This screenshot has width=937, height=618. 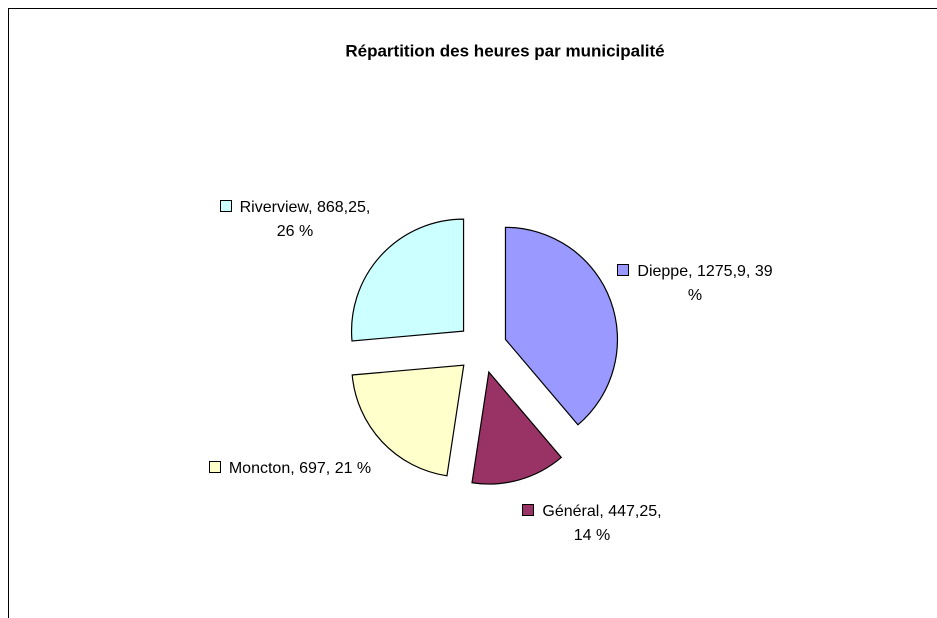 What do you see at coordinates (504, 50) in the screenshot?
I see `chart-title: Répartition des heures par municipalité` at bounding box center [504, 50].